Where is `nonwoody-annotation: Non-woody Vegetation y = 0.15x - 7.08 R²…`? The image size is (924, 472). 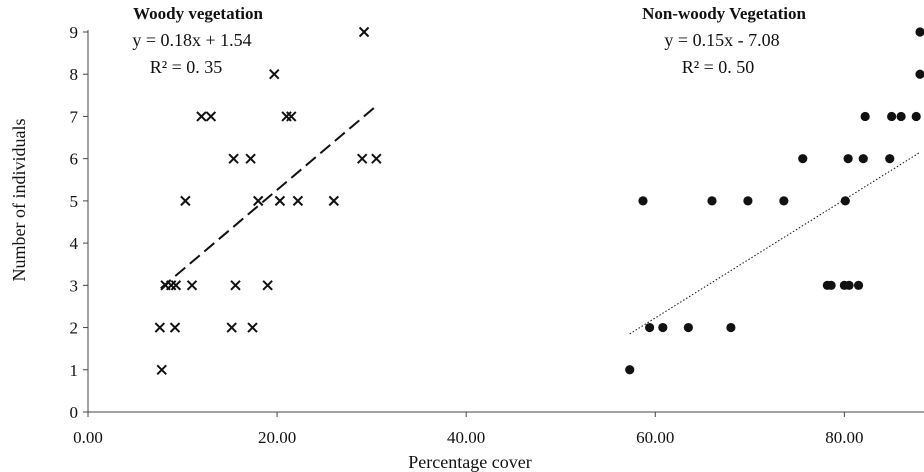
nonwoody-annotation: Non-woody Vegetation y = 0.15x - 7.08 R²… is located at coordinates (724, 40).